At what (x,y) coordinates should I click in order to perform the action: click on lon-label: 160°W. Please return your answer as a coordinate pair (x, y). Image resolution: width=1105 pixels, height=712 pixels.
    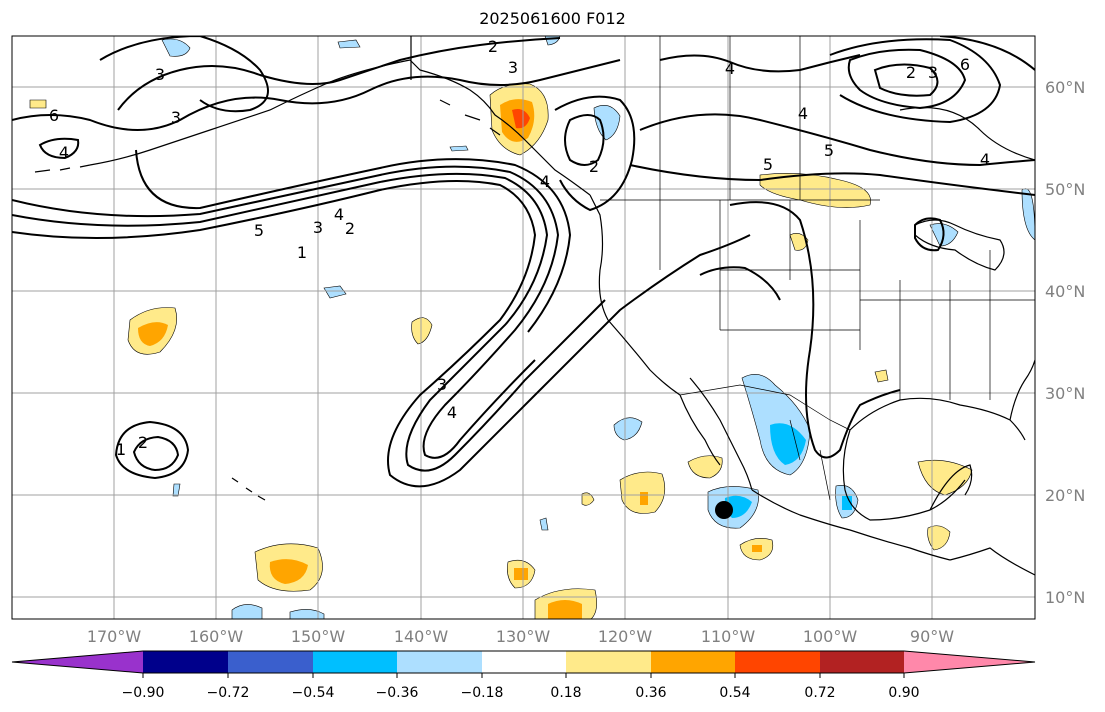
    Looking at the image, I should click on (216, 636).